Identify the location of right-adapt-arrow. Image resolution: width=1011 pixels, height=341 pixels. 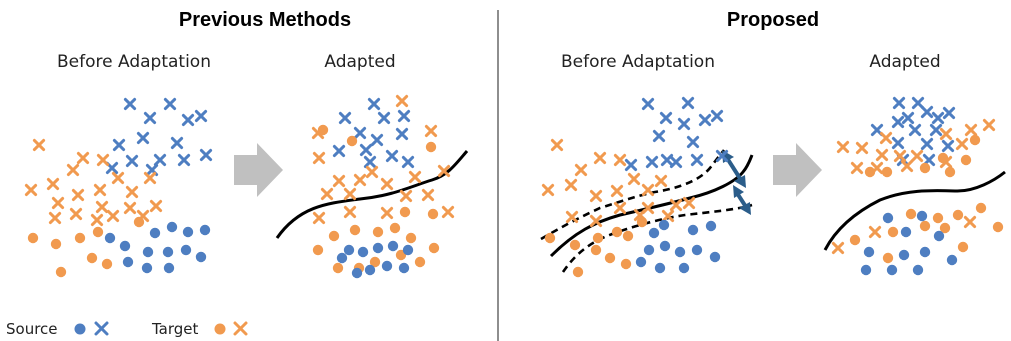
(797, 170).